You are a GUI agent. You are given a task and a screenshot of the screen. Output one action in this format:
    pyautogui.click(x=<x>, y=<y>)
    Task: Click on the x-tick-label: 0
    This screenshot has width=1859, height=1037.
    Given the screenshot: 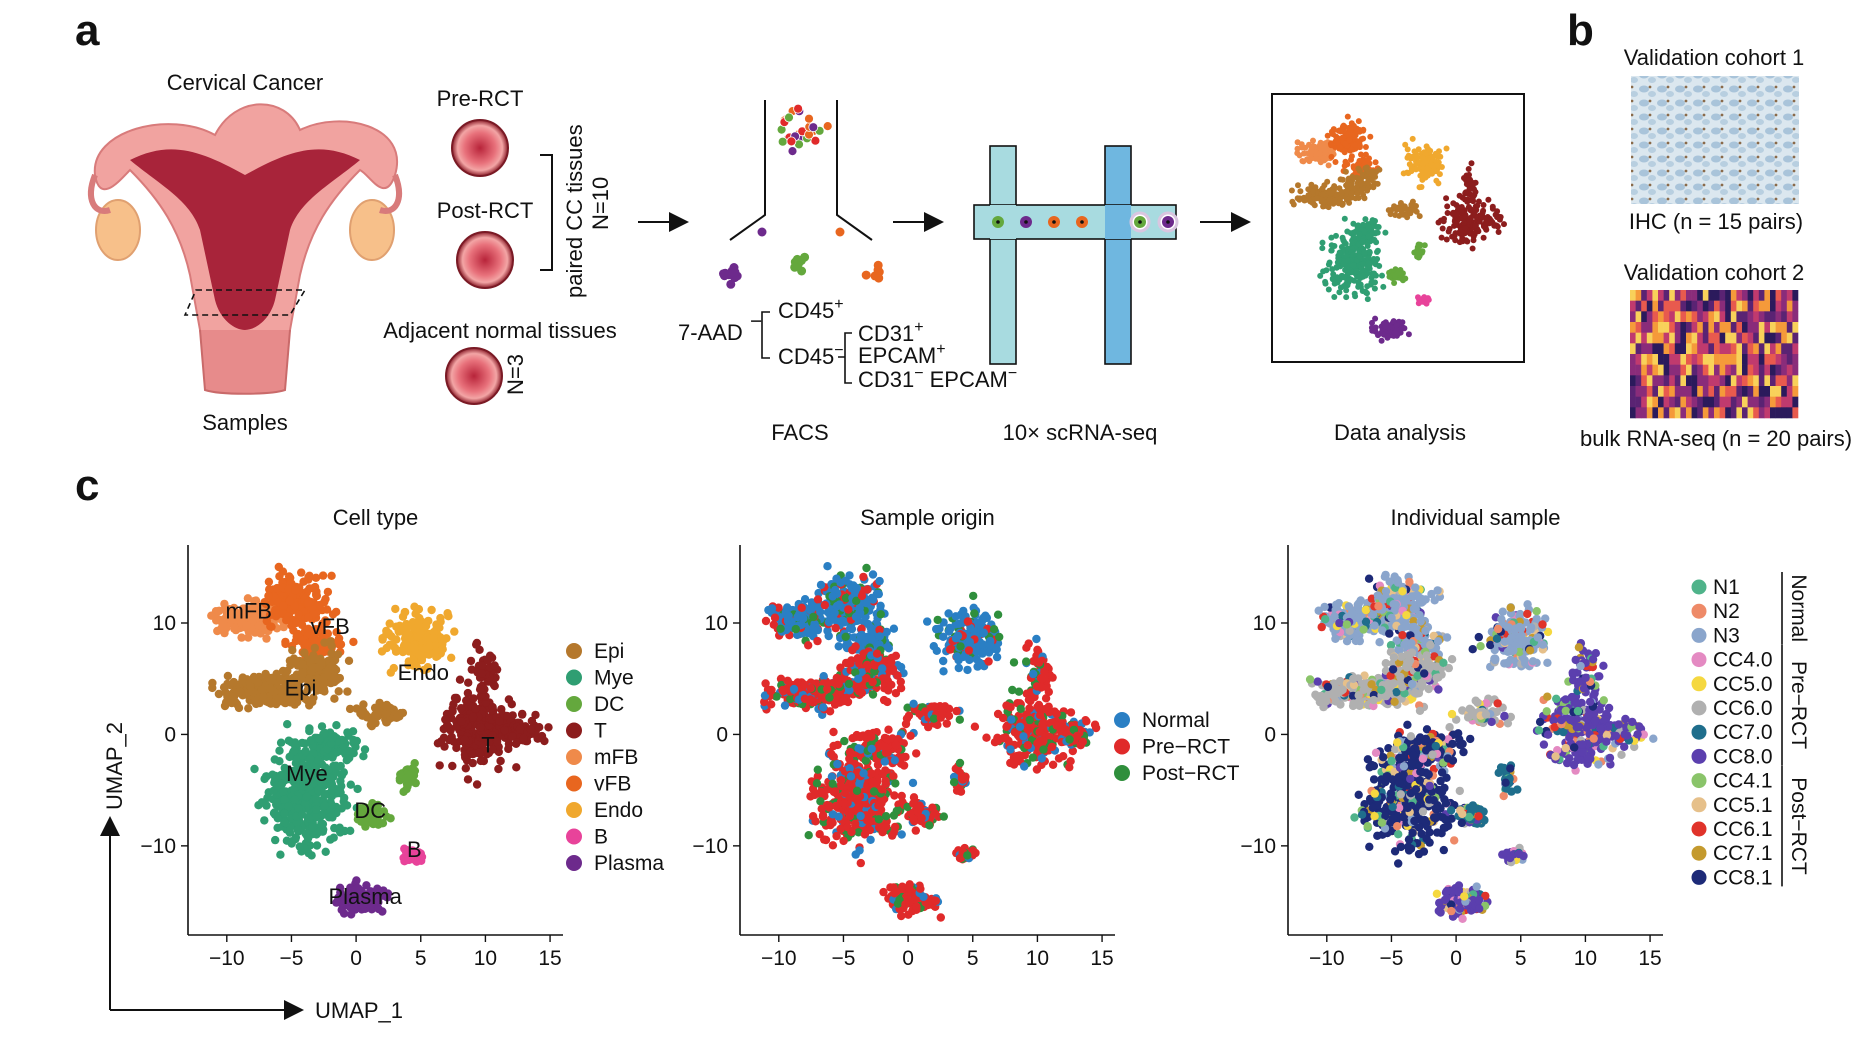 What is the action you would take?
    pyautogui.click(x=356, y=958)
    